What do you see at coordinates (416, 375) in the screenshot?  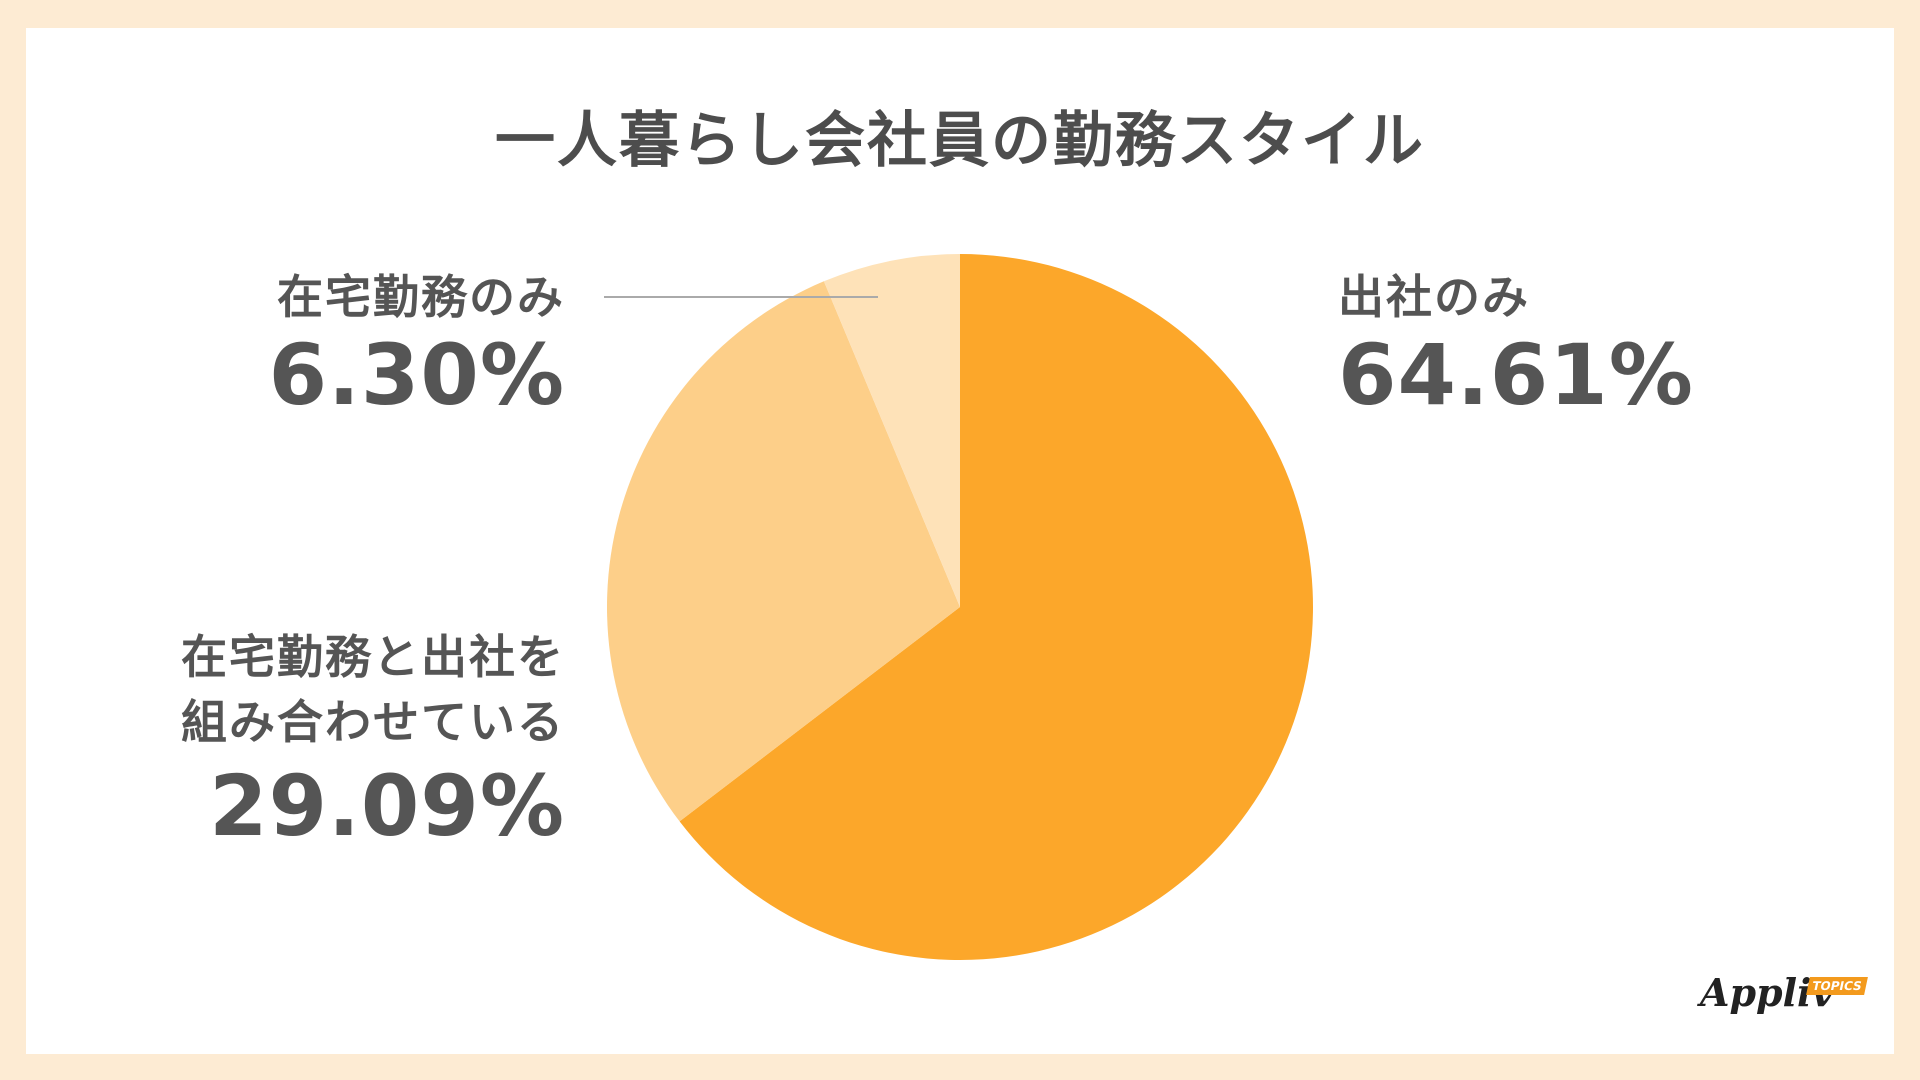 I see `slice-value-remote-only: 6.30%` at bounding box center [416, 375].